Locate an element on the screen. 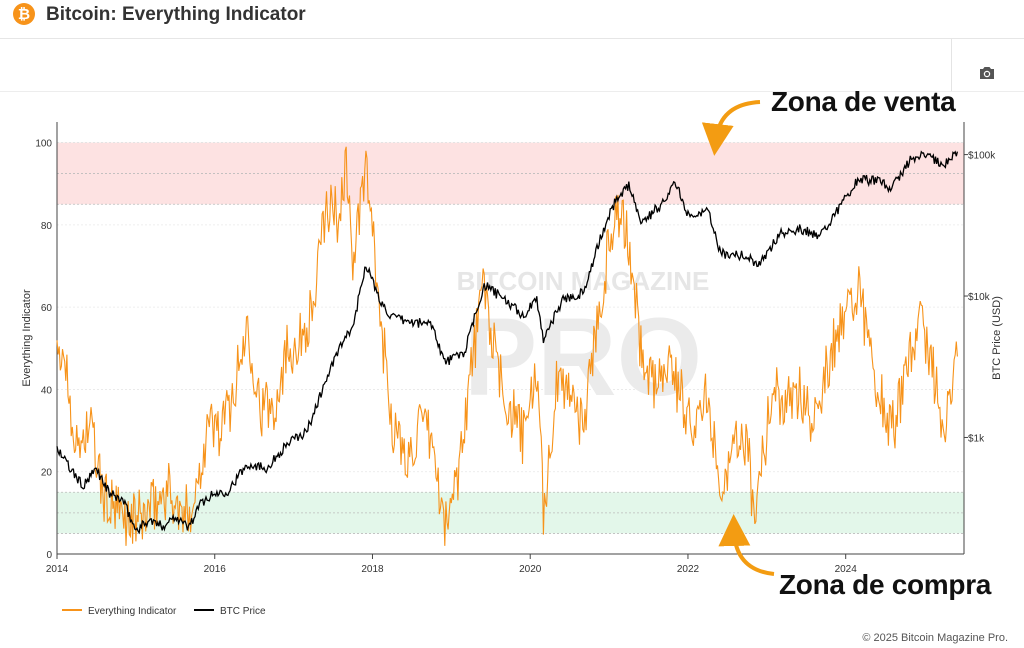  y-right-tick-label: $10k is located at coordinates (979, 297).